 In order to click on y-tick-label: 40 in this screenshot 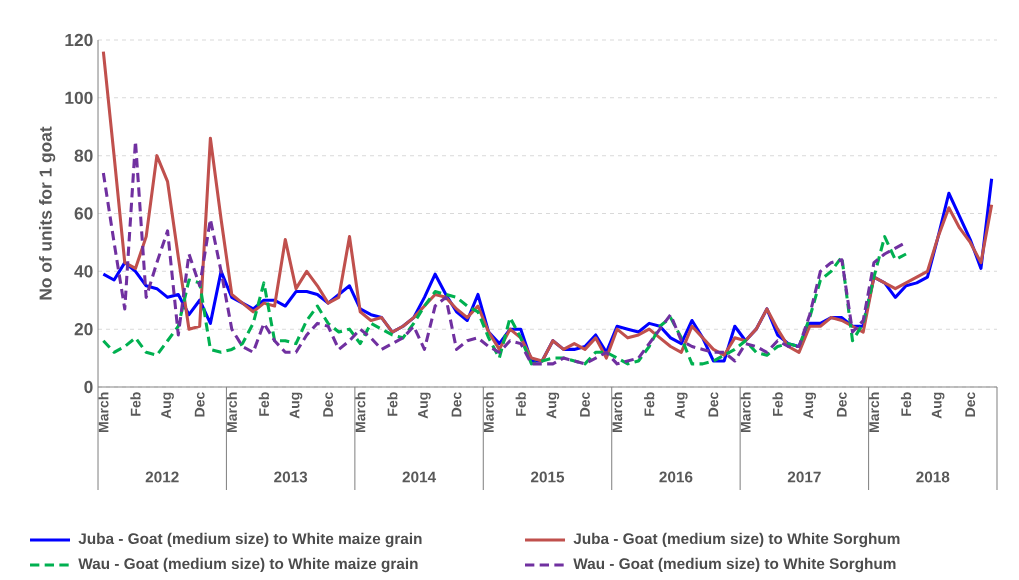, I will do `click(83, 271)`.